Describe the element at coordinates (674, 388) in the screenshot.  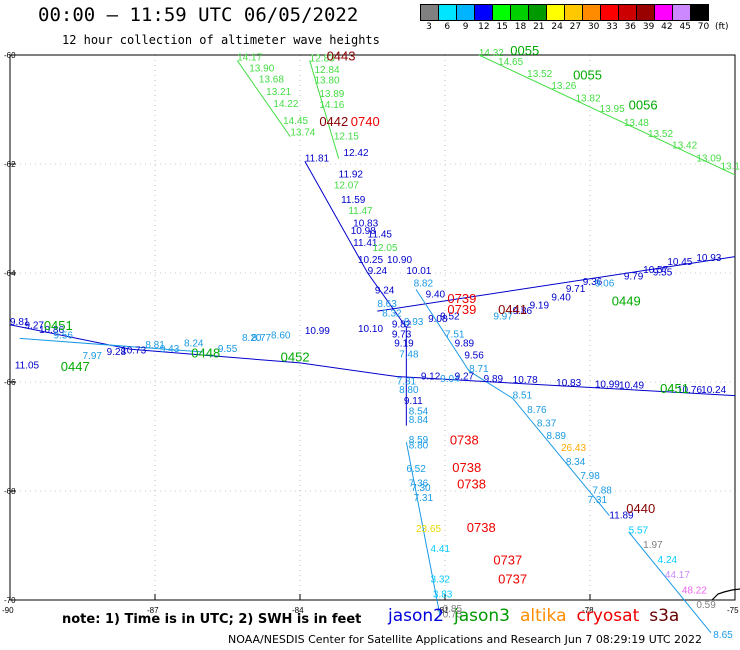
I see `pass-time-label: 0451` at that location.